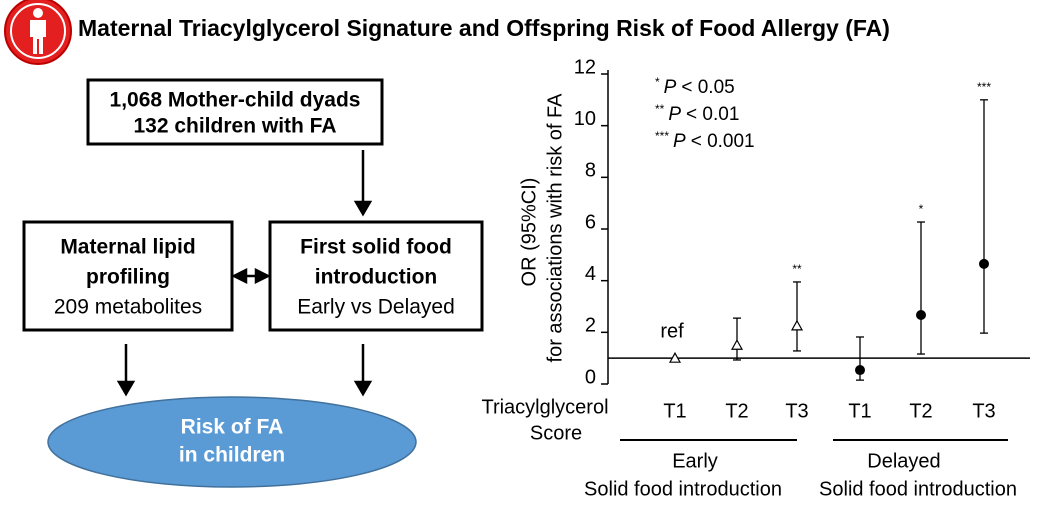 The image size is (1060, 516). I want to click on arrows, so click(244, 273).